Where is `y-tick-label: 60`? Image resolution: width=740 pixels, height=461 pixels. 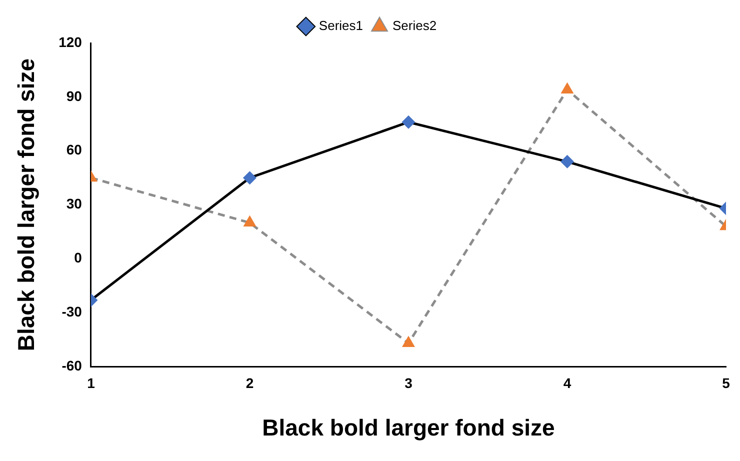
y-tick-label: 60 is located at coordinates (74, 150).